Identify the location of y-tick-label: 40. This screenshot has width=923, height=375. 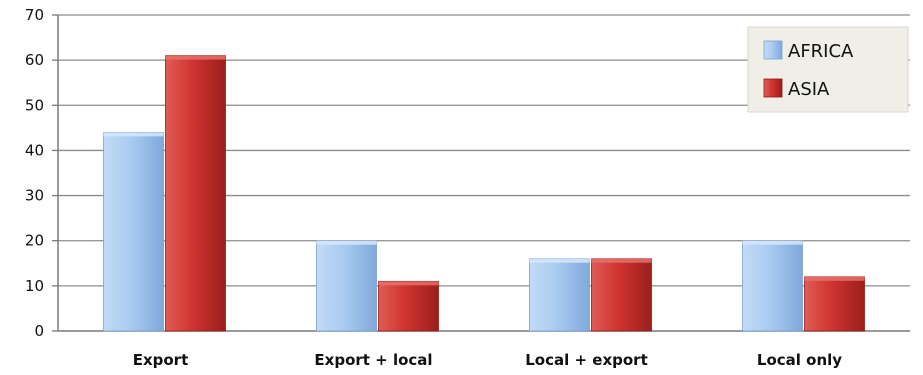
(34, 150).